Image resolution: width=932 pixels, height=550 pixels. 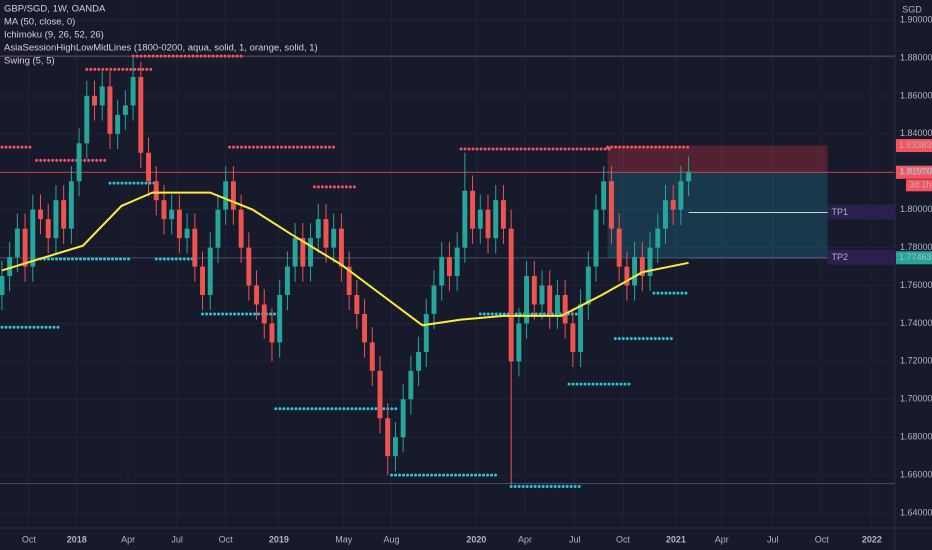 I want to click on target-label: TP1, so click(x=839, y=212).